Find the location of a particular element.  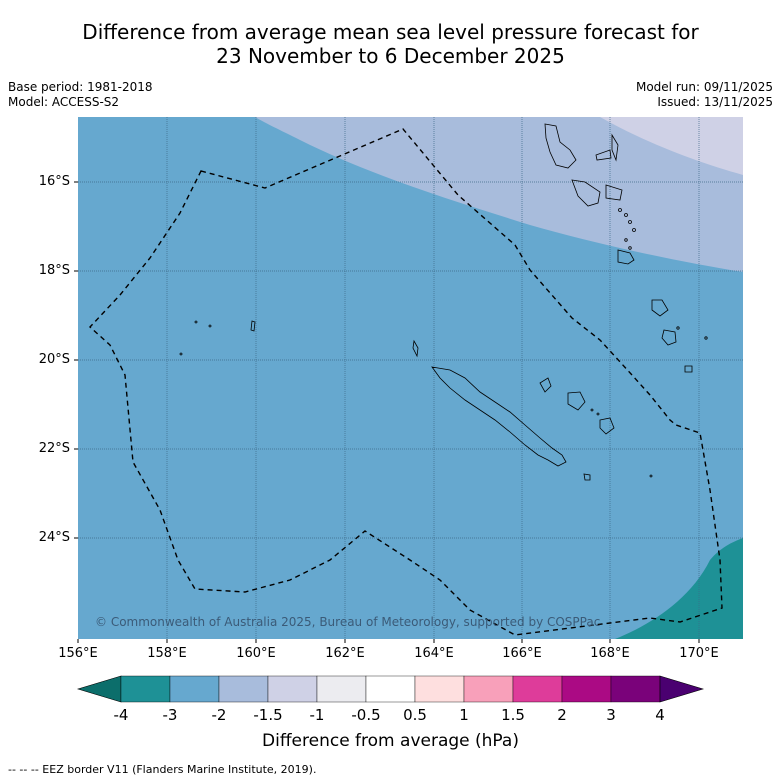

lon-label-158e: 158°E is located at coordinates (167, 653).